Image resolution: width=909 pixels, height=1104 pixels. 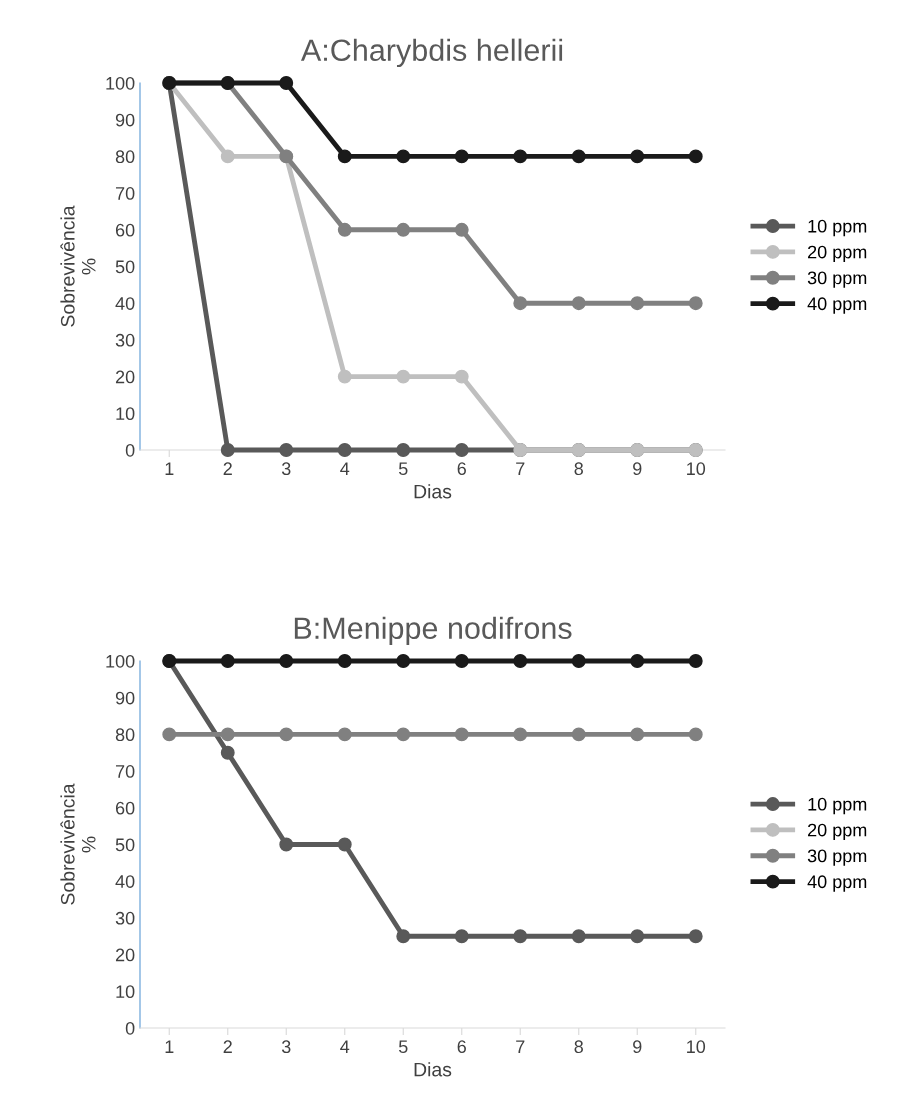 What do you see at coordinates (345, 468) in the screenshot?
I see `x-tick-label: 4` at bounding box center [345, 468].